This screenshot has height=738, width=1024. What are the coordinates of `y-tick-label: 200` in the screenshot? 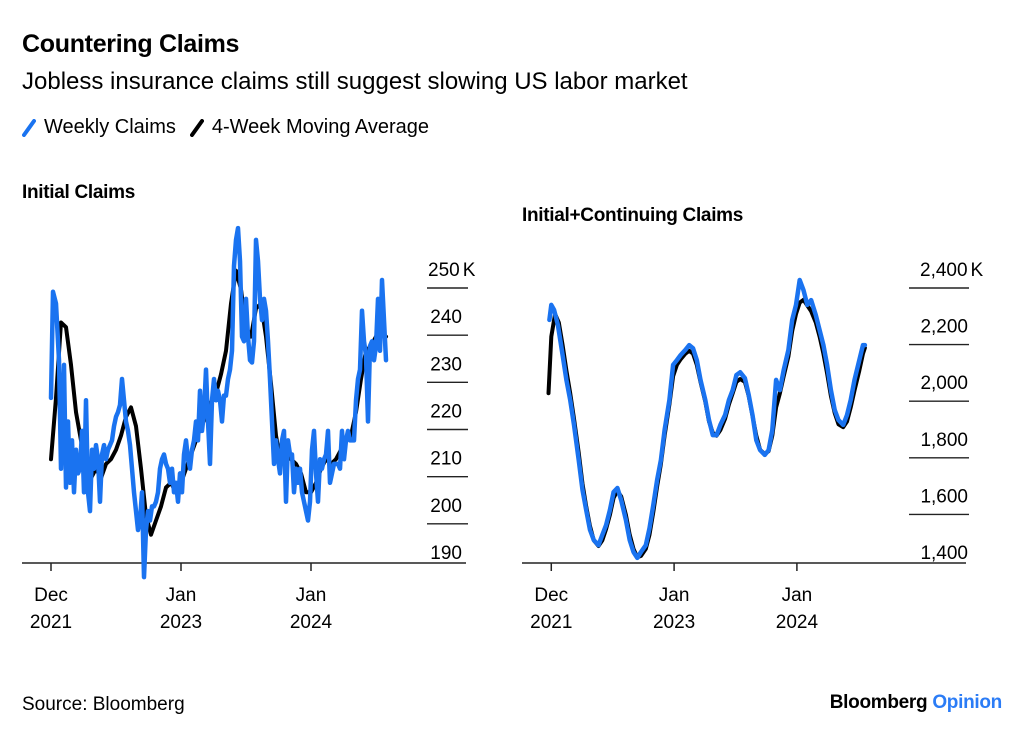 It's located at (446, 506).